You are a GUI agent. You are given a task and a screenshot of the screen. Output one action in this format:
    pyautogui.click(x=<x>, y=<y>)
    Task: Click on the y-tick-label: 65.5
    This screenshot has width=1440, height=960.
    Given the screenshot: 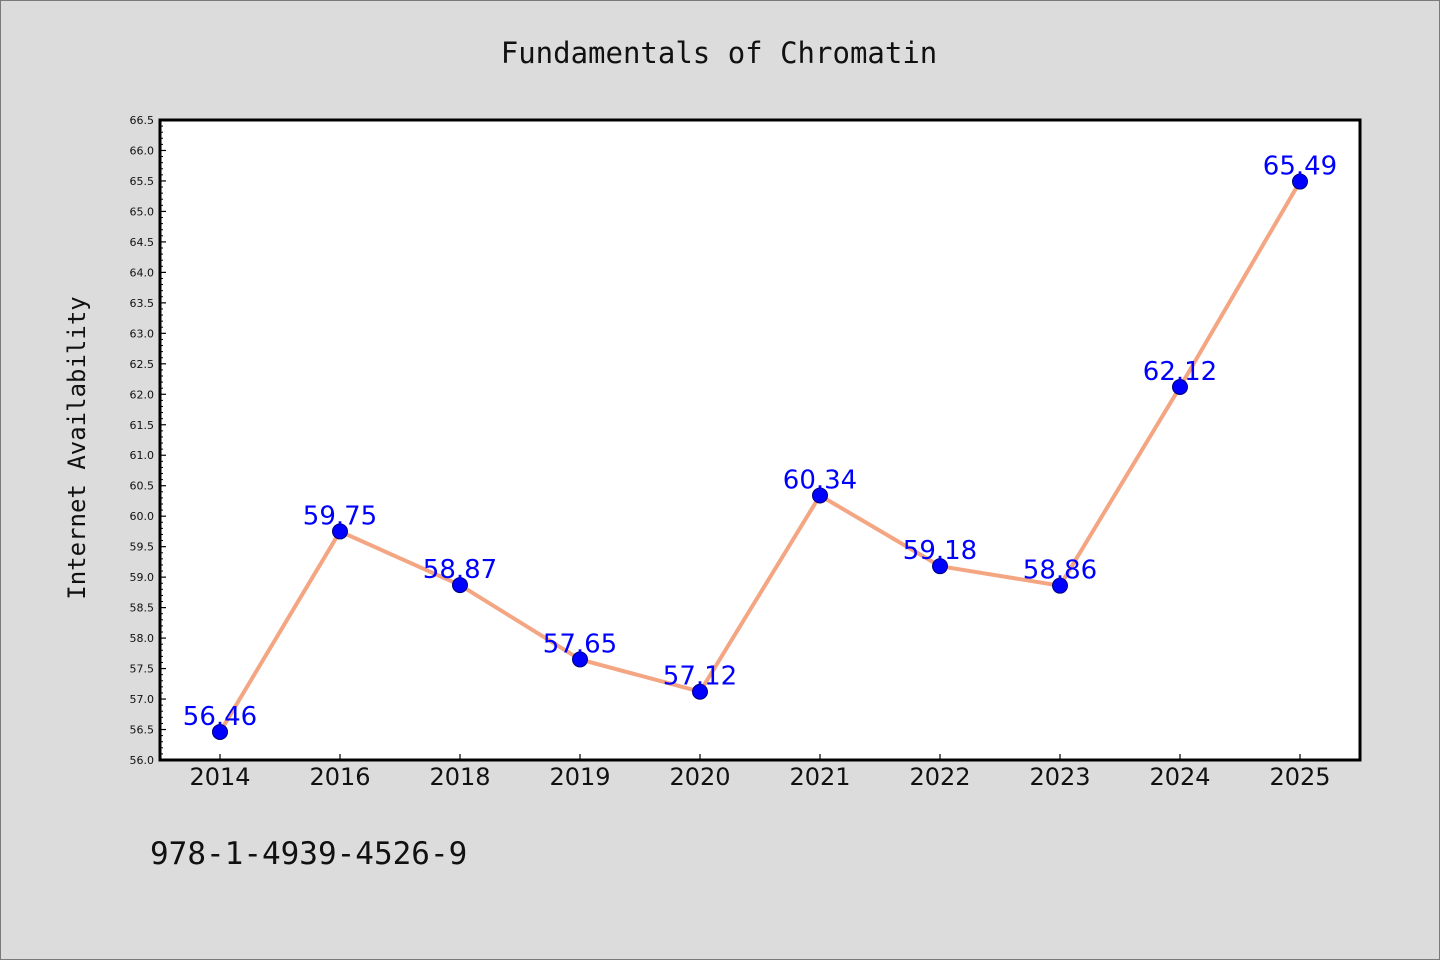 What is the action you would take?
    pyautogui.click(x=142, y=181)
    